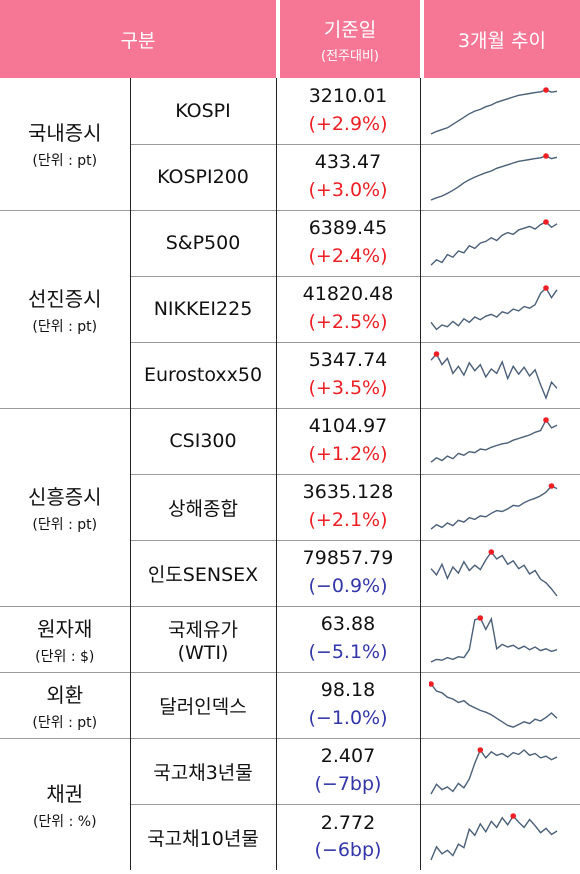 The width and height of the screenshot is (580, 874). I want to click on index-value: 433.47, so click(348, 162).